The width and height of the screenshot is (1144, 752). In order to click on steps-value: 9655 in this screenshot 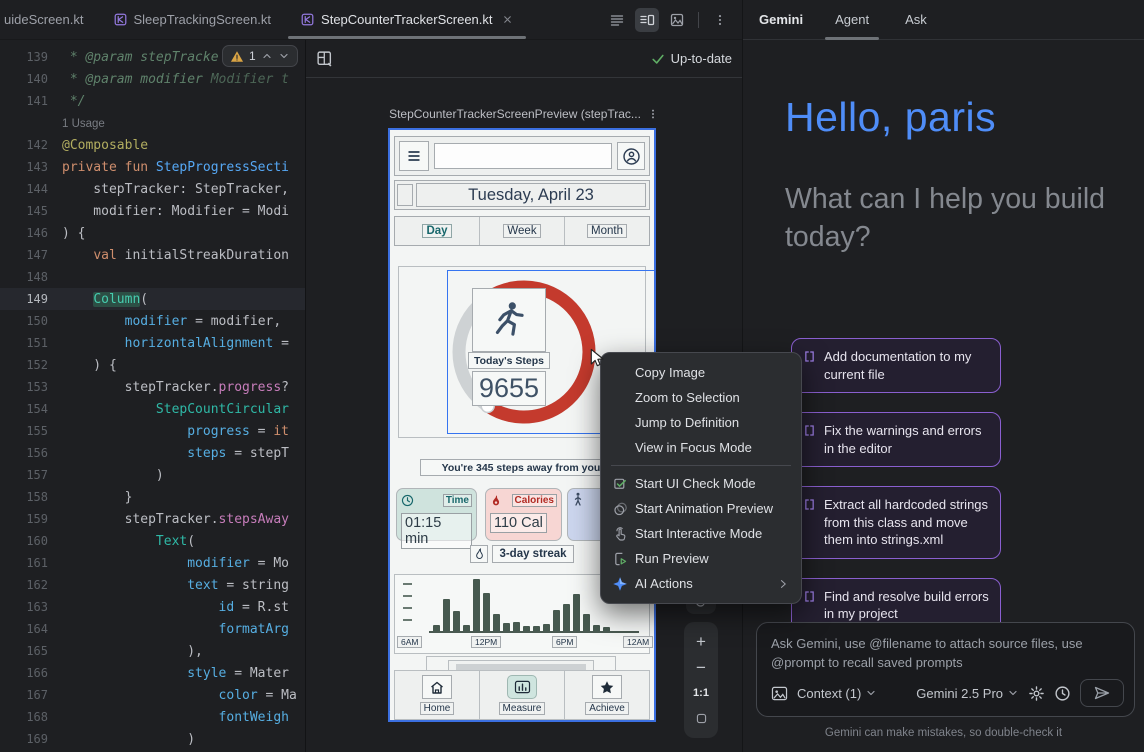, I will do `click(509, 388)`.